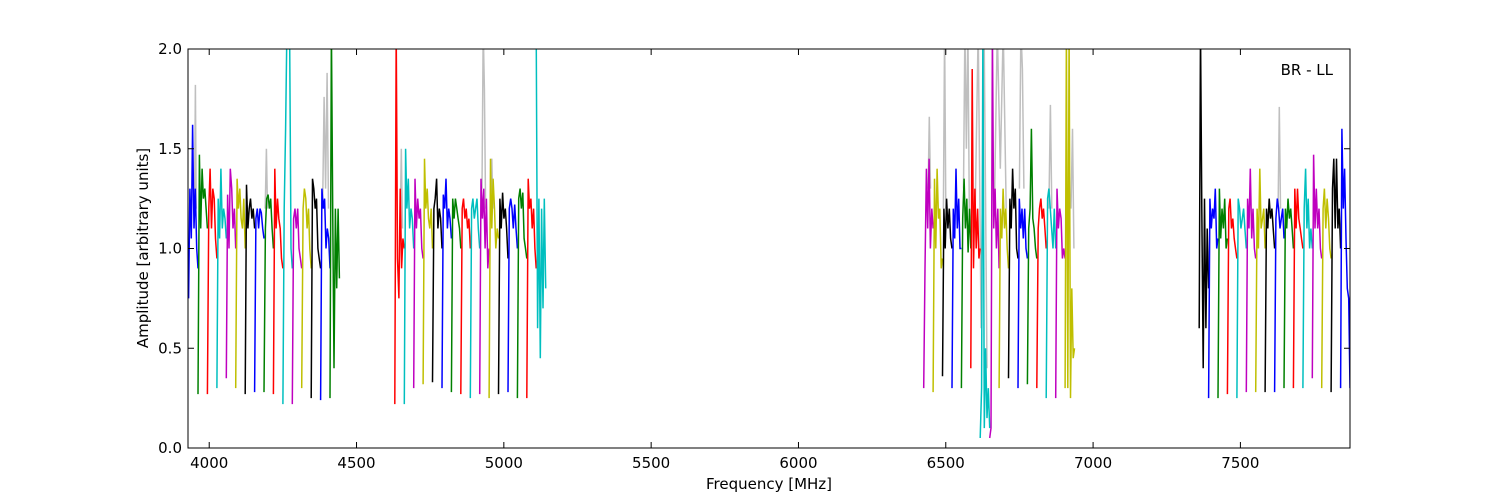 The image size is (1500, 504). What do you see at coordinates (170, 49) in the screenshot?
I see `y-tick-label: 2.0` at bounding box center [170, 49].